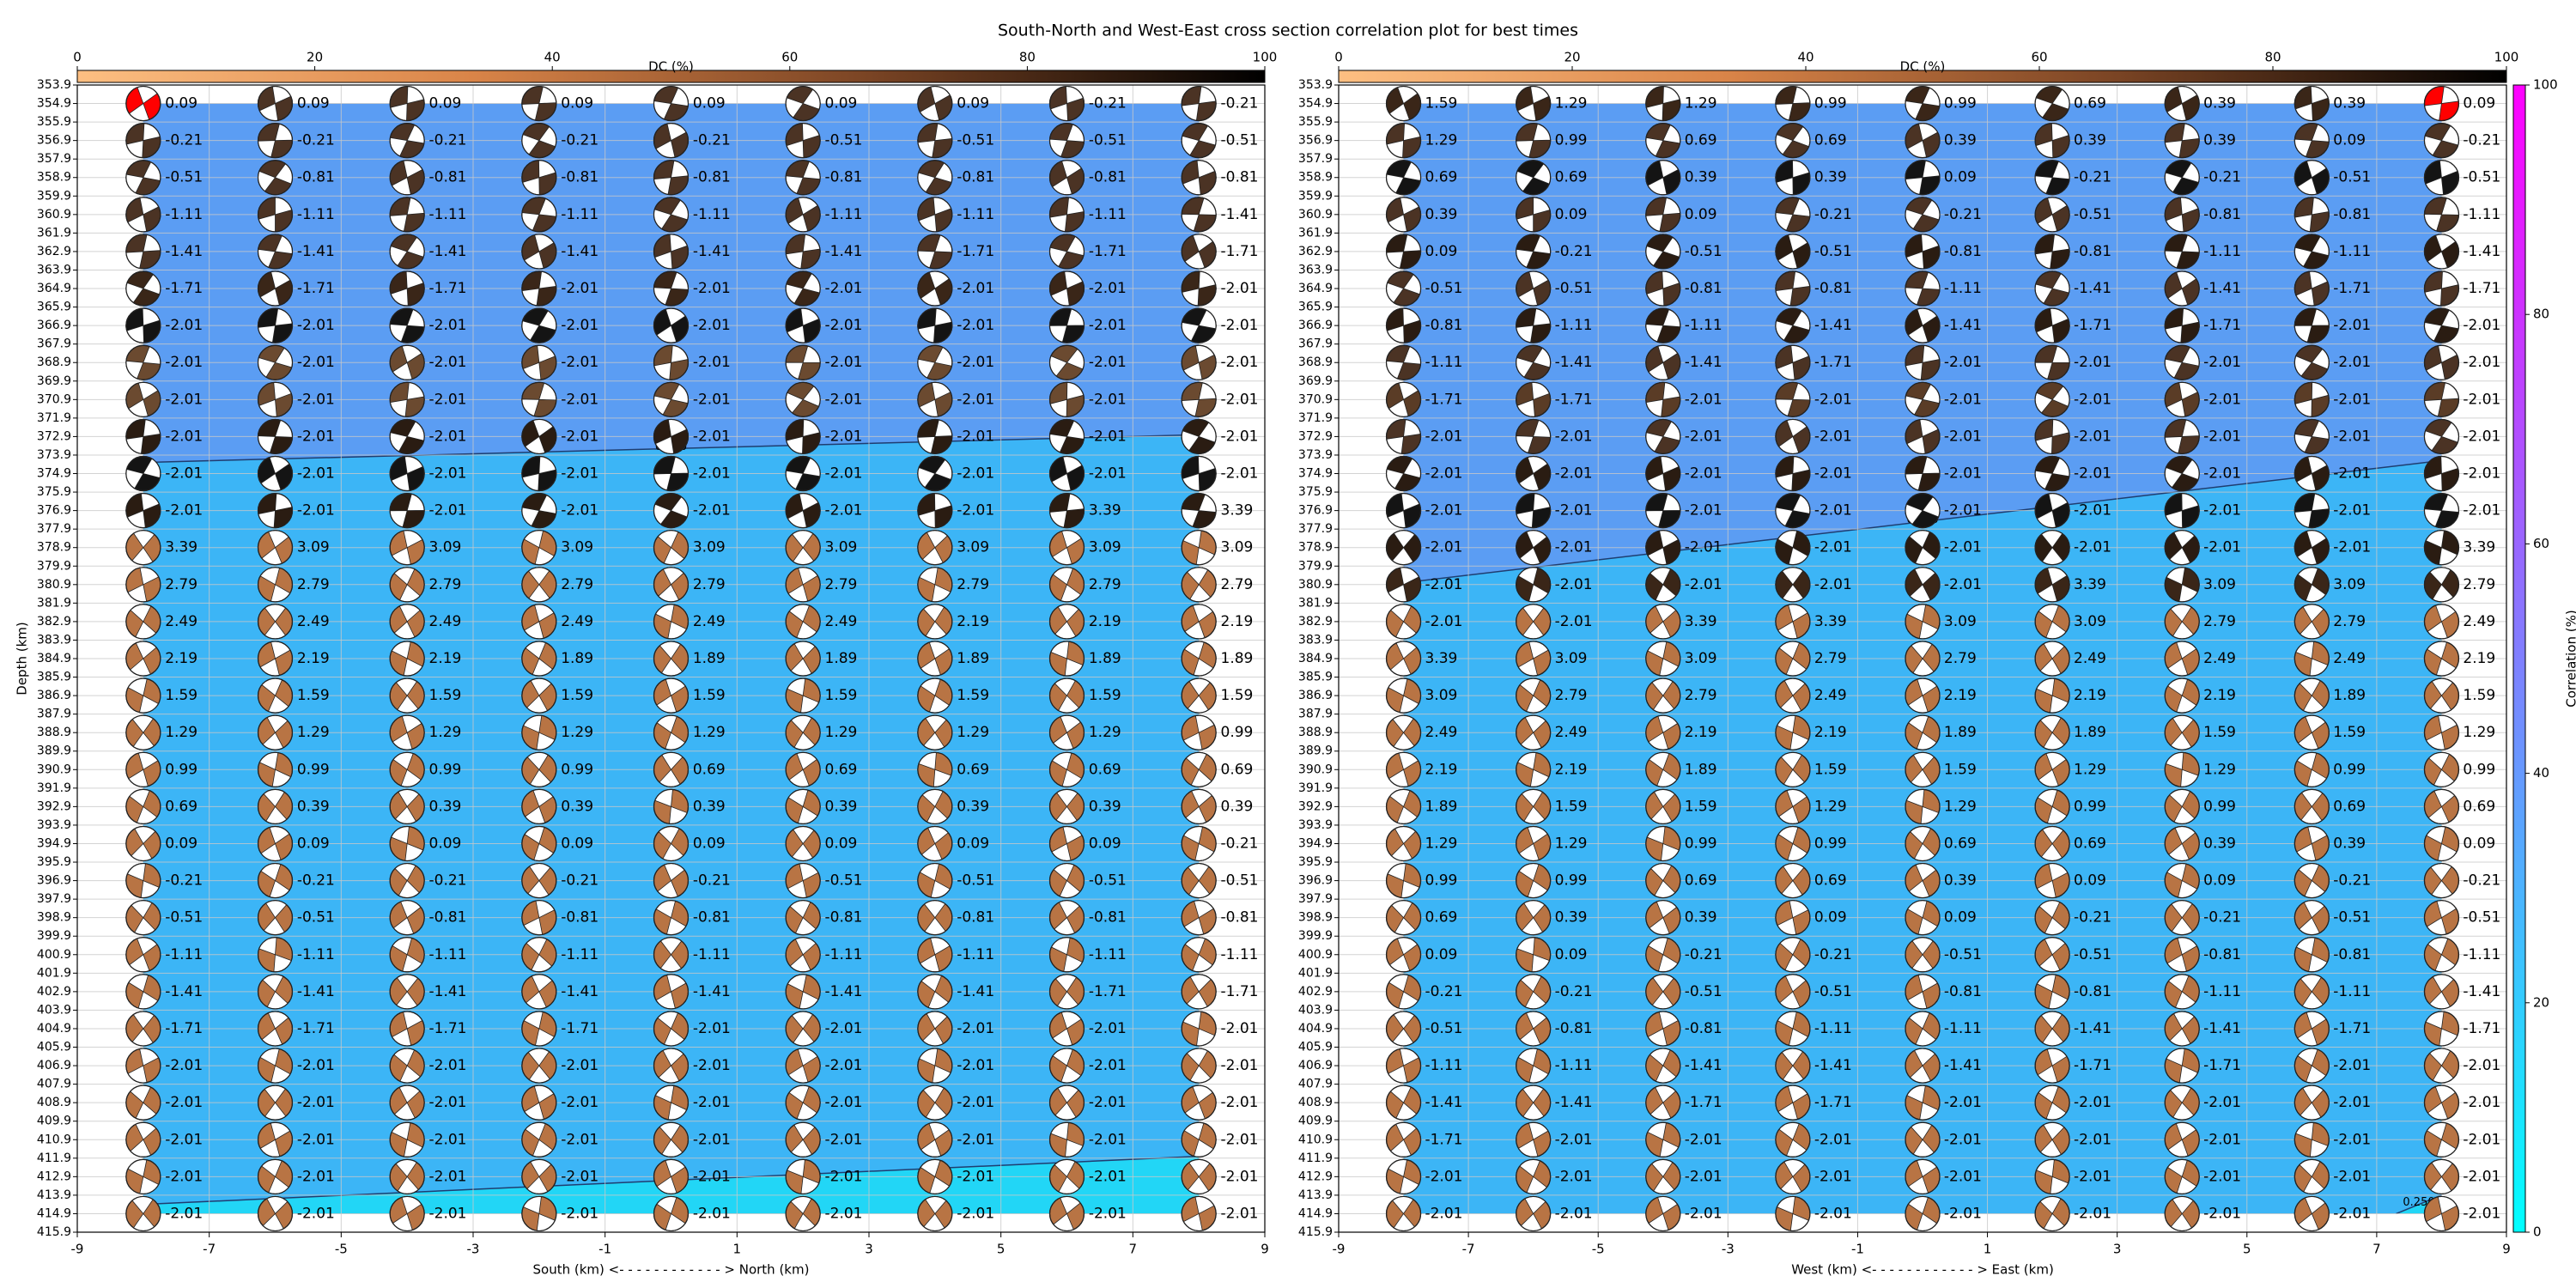 The image size is (2576, 1288). I want to click on time-label: 0.09, so click(973, 104).